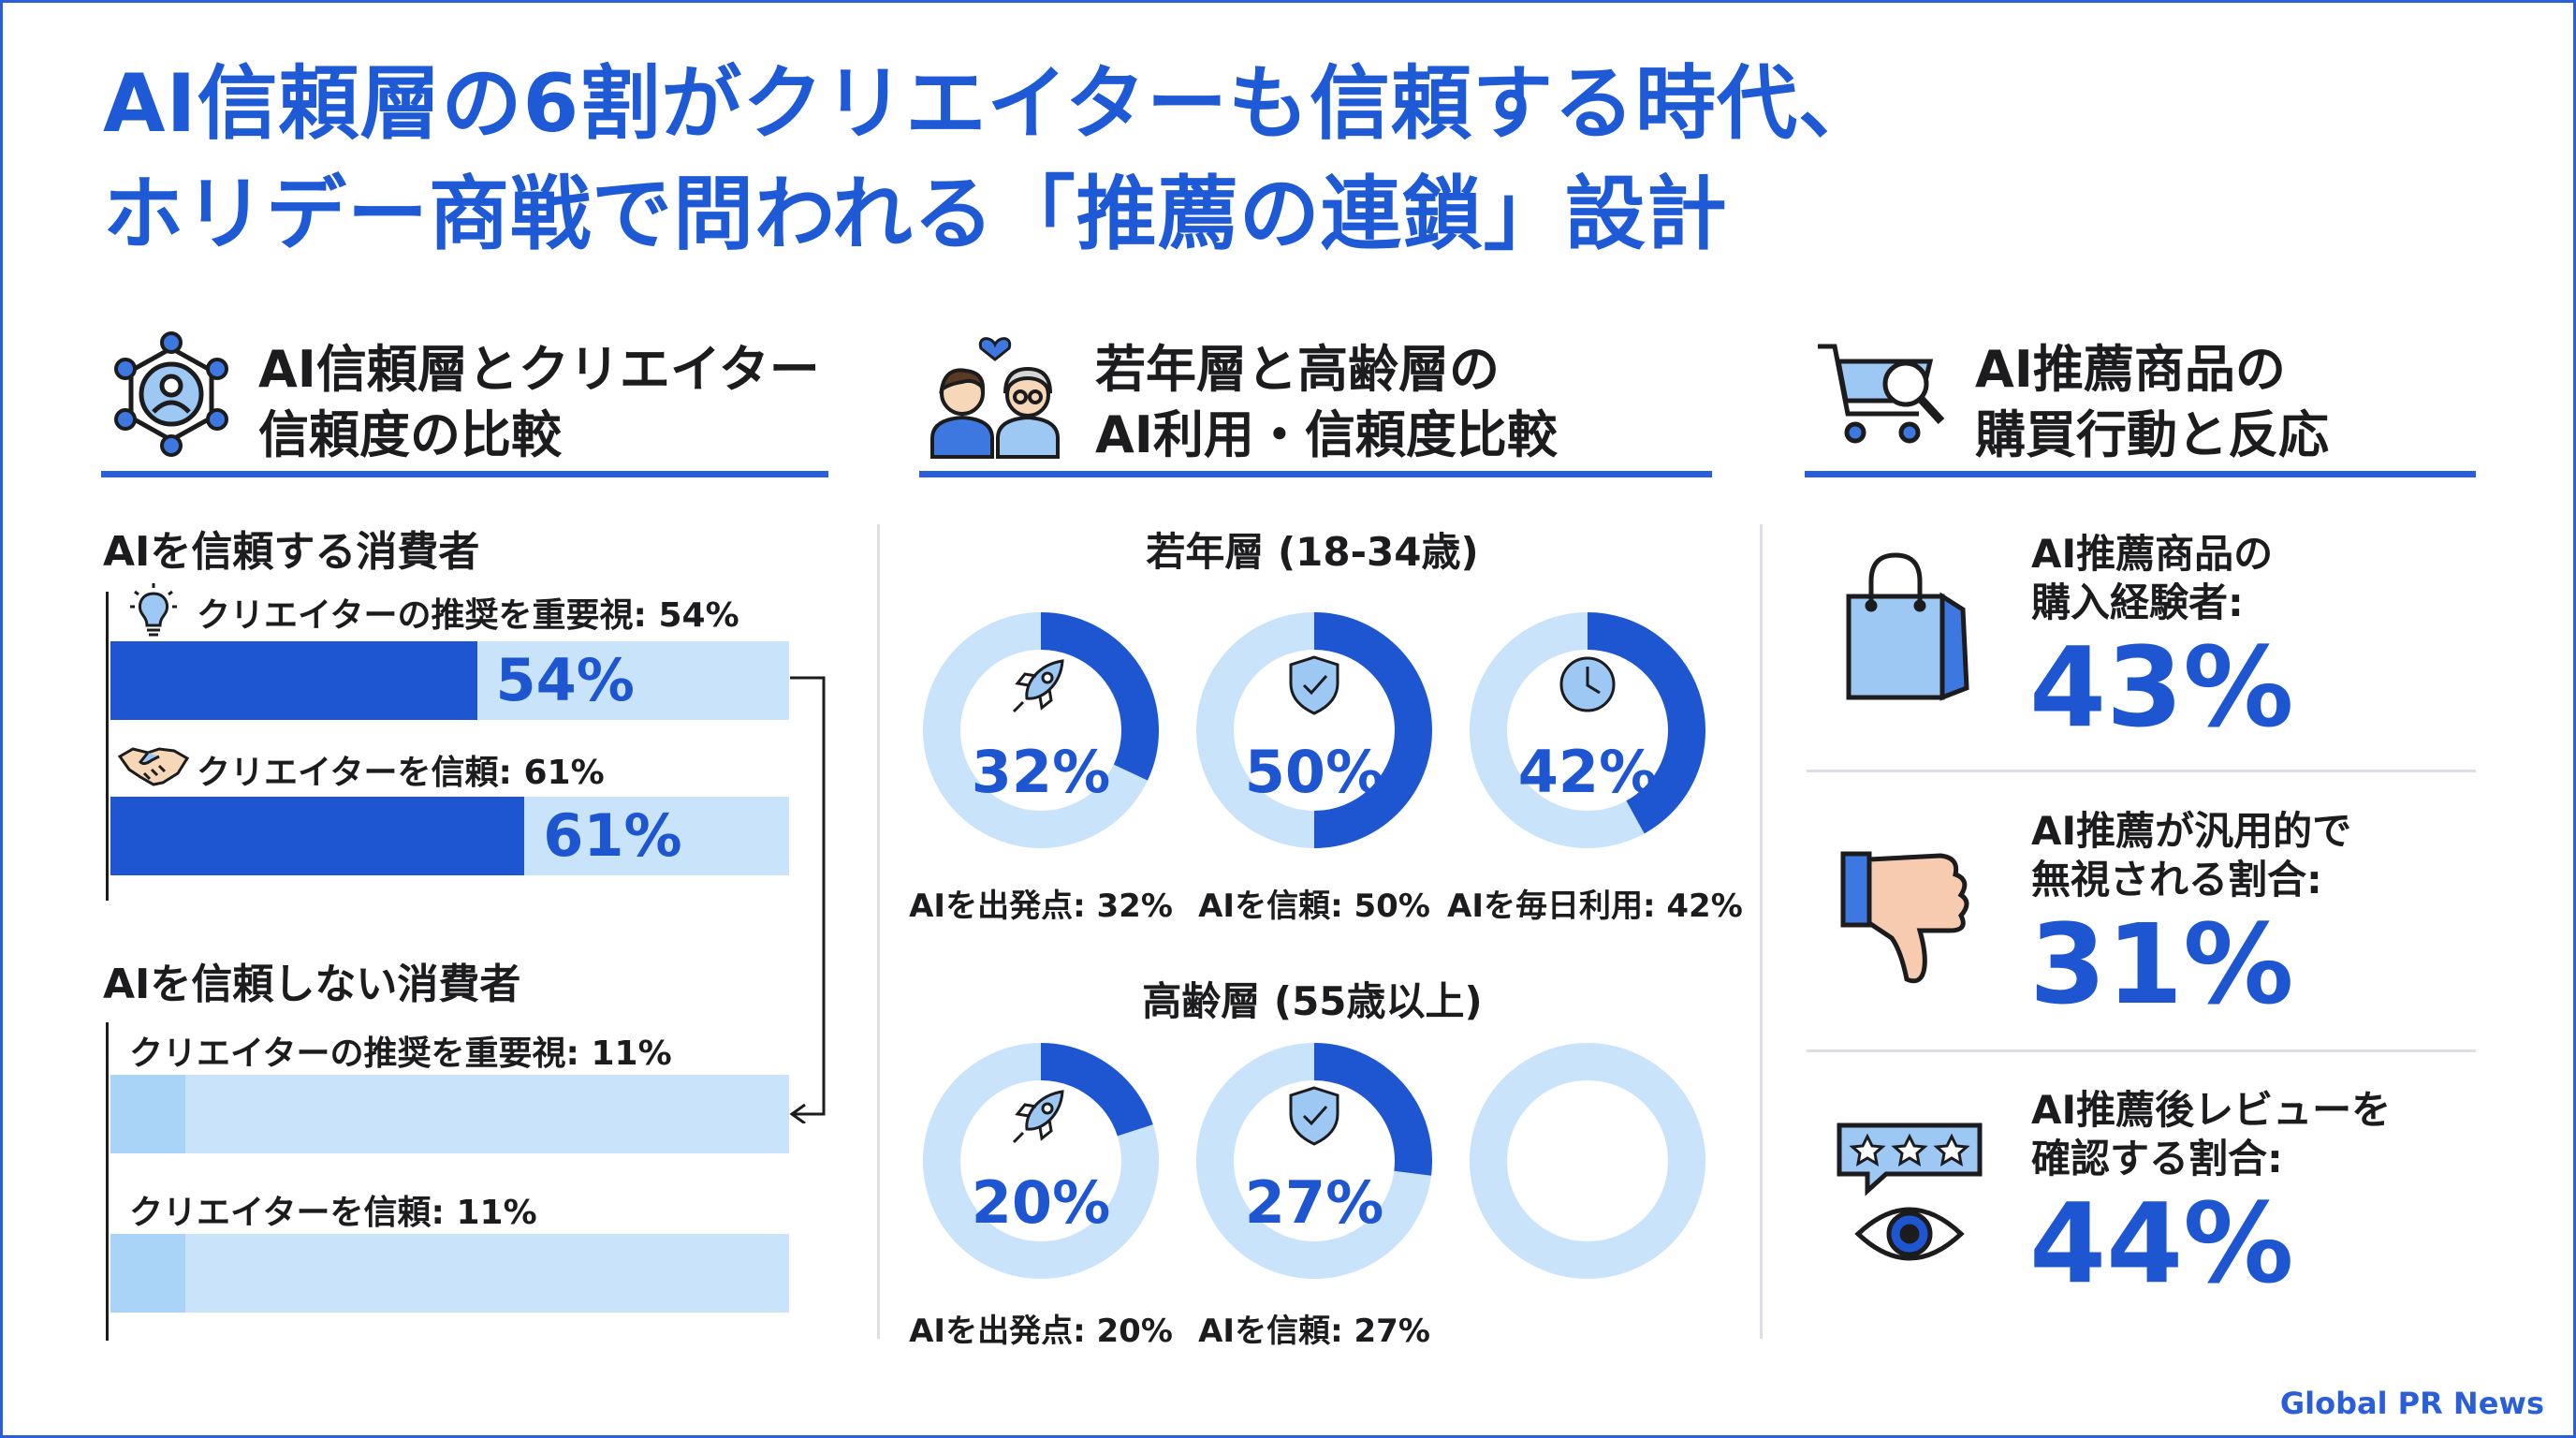  I want to click on donut-chart: 50%, so click(1314, 730).